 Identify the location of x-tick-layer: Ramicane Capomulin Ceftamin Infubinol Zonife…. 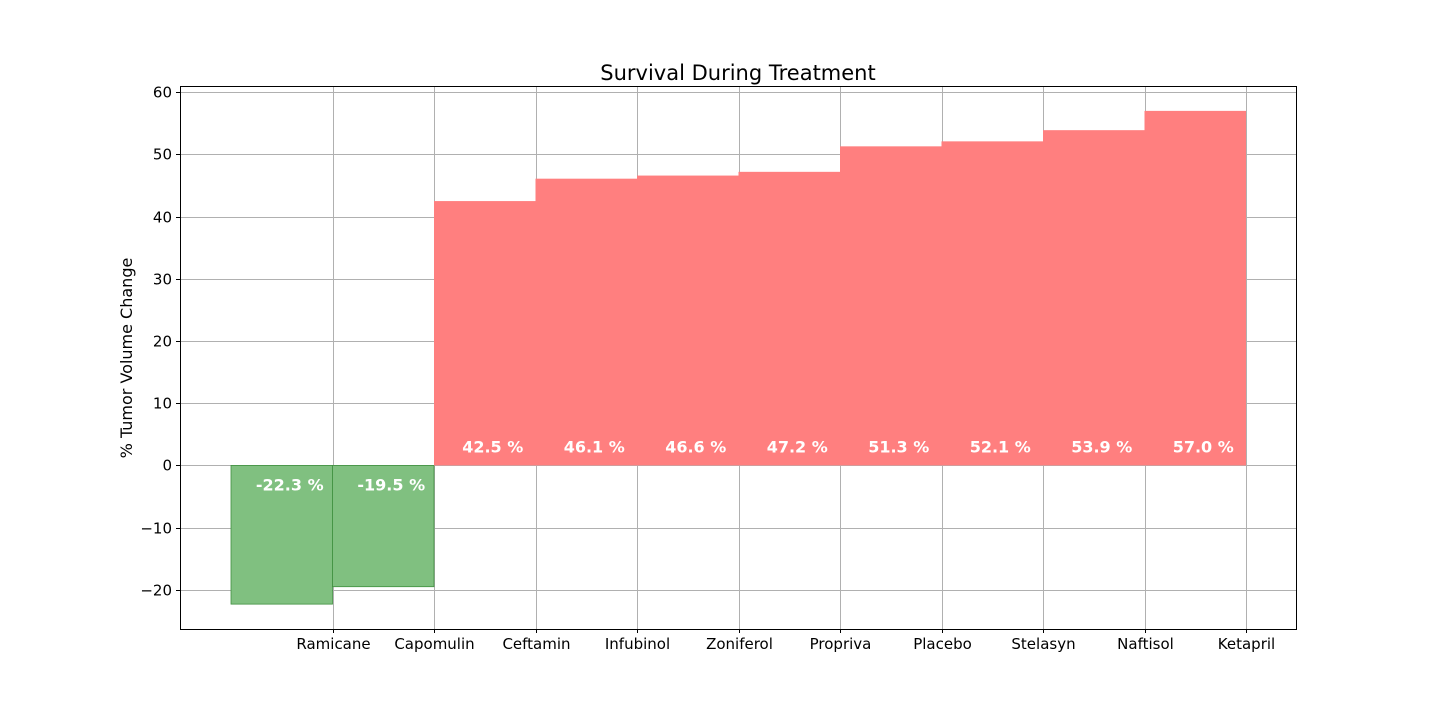
(785, 641).